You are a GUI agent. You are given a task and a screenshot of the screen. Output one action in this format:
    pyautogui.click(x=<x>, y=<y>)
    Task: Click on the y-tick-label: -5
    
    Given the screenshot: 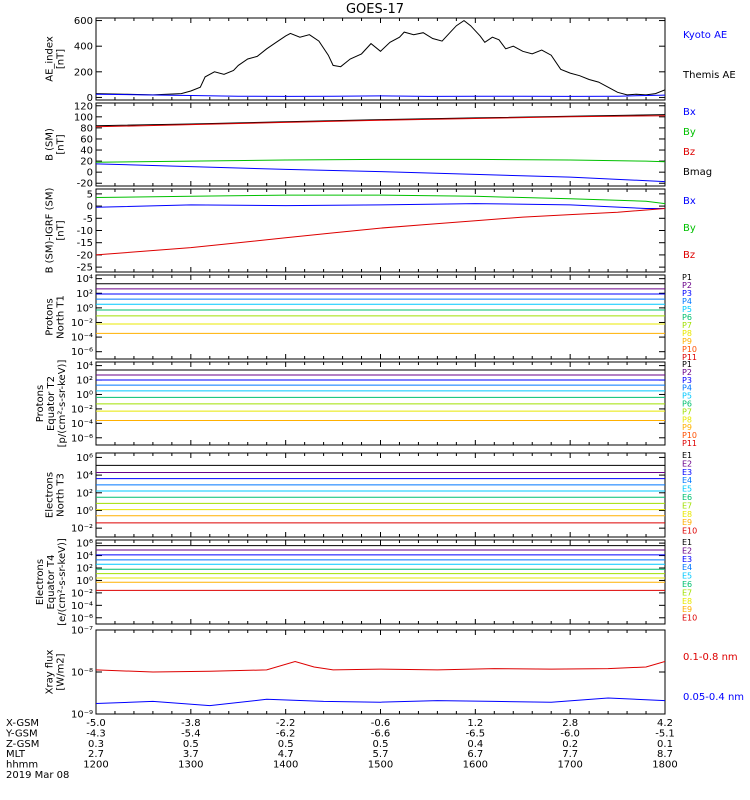 What is the action you would take?
    pyautogui.click(x=88, y=219)
    